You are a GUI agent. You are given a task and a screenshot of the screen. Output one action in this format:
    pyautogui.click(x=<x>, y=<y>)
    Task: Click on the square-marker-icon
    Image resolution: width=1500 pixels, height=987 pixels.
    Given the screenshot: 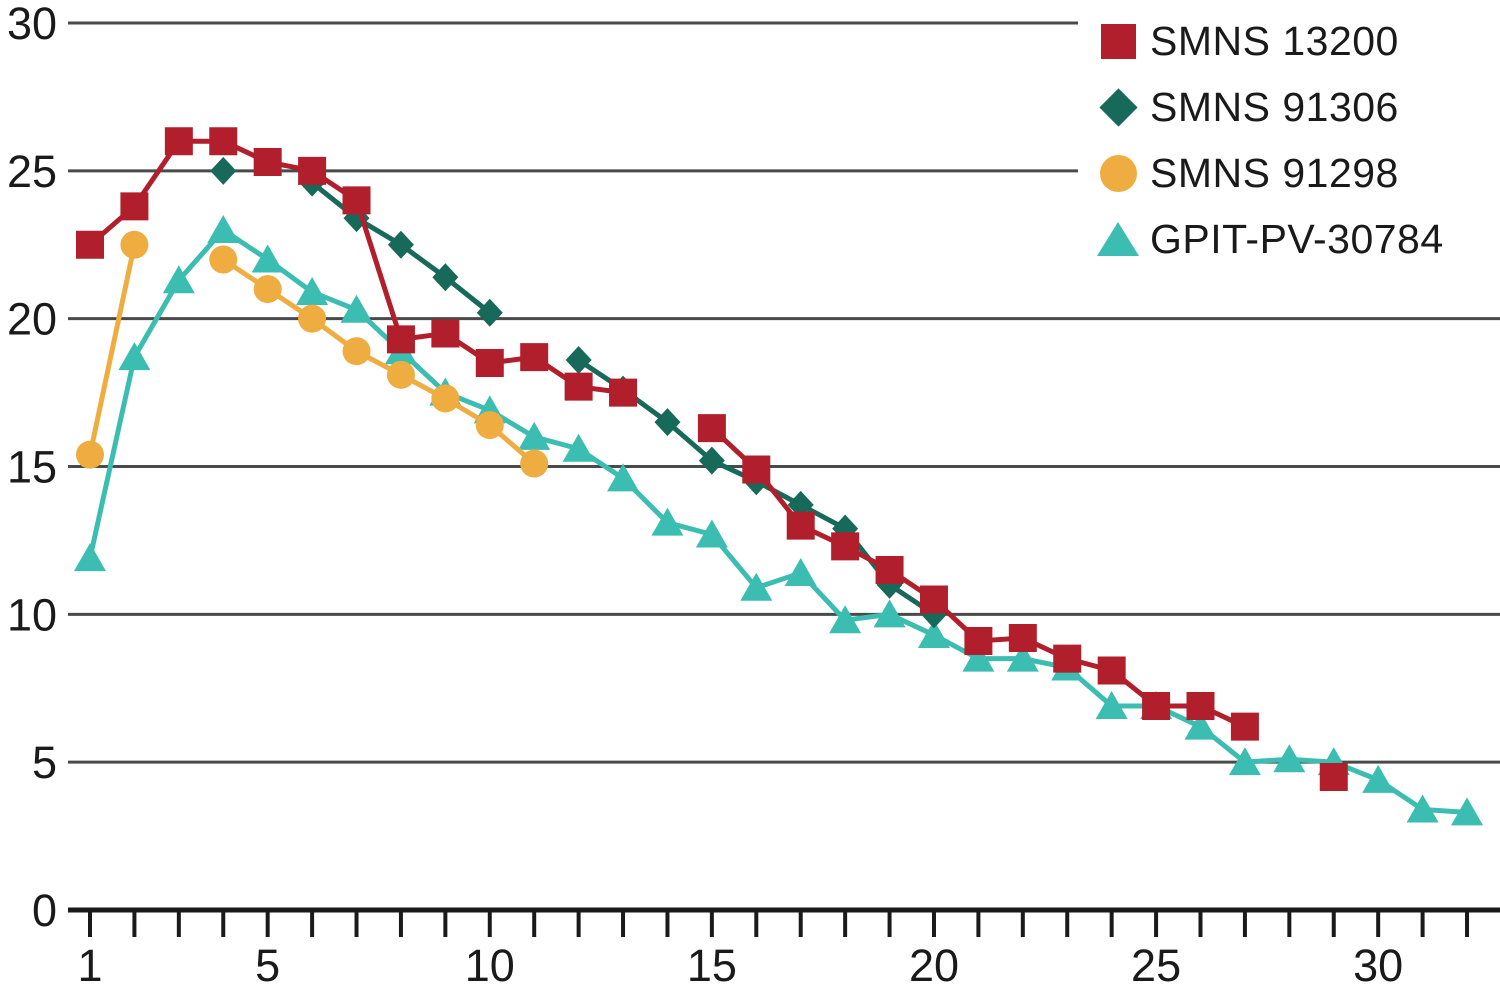 What is the action you would take?
    pyautogui.click(x=1118, y=41)
    